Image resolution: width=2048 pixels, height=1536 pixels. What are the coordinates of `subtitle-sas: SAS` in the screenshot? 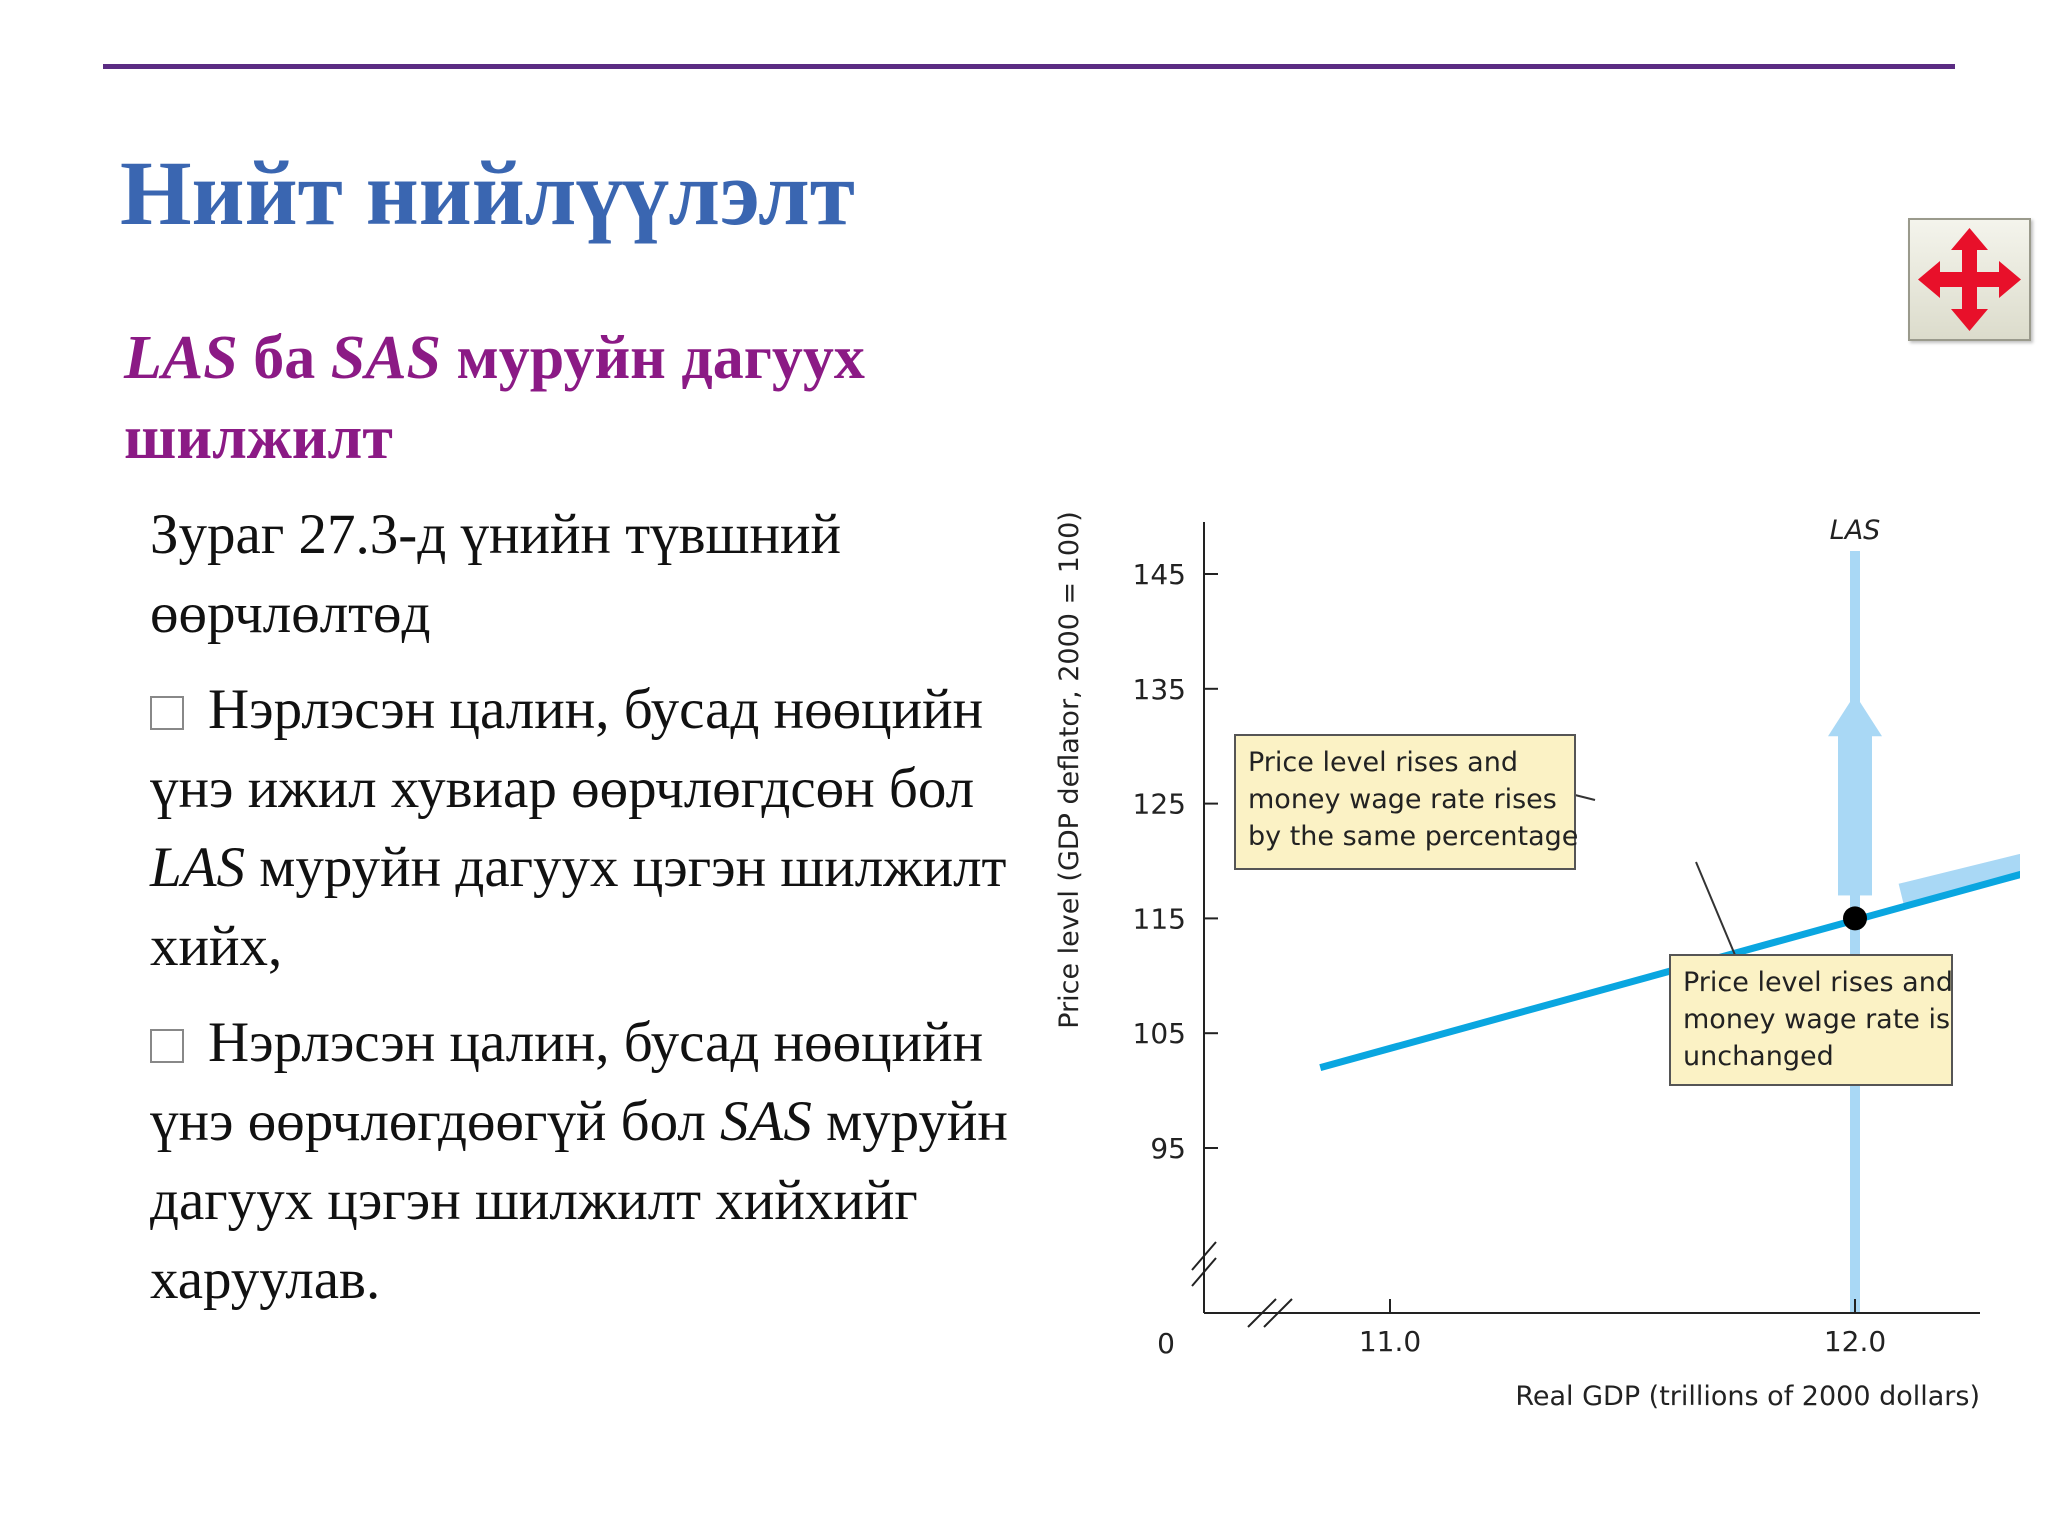 It's located at (386, 358).